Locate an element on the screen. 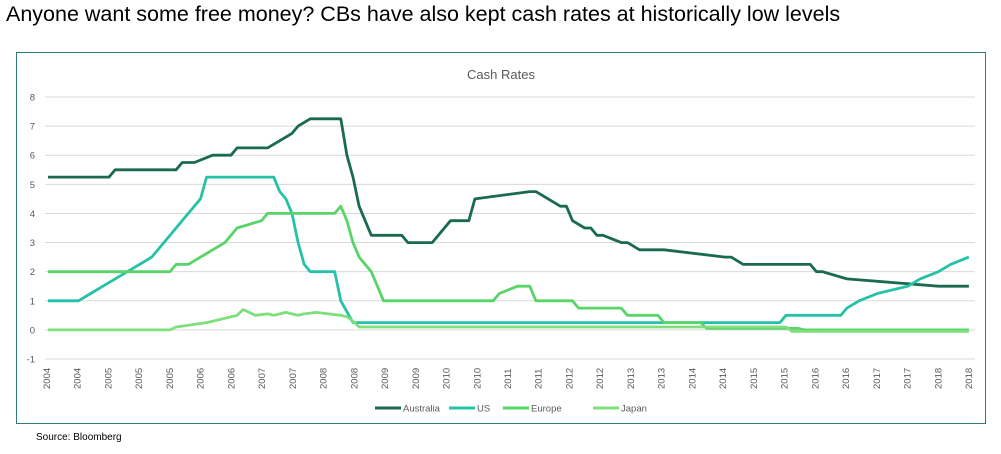 This screenshot has width=1001, height=454. y-tick-label: 6 is located at coordinates (32, 156).